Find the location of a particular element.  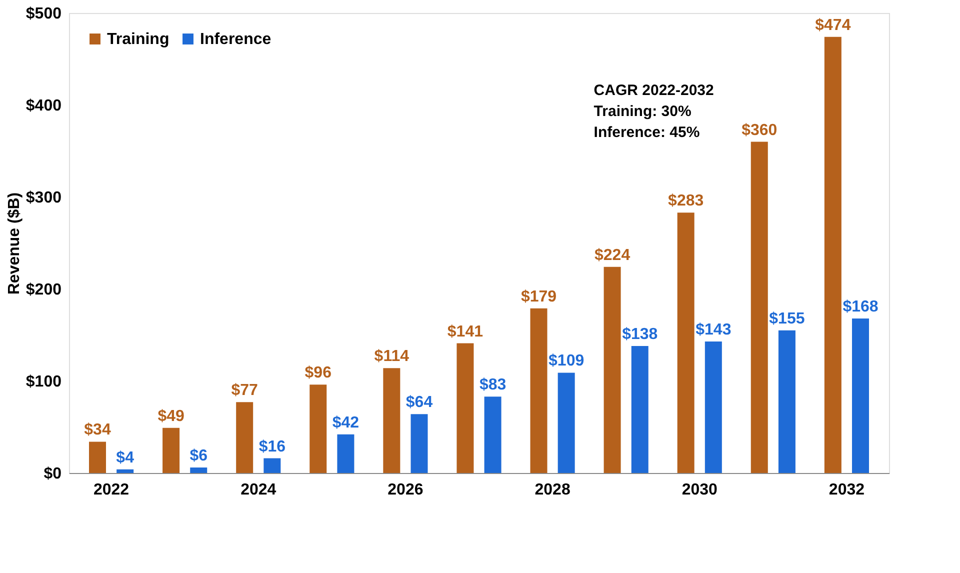

data-label: $42 is located at coordinates (346, 423).